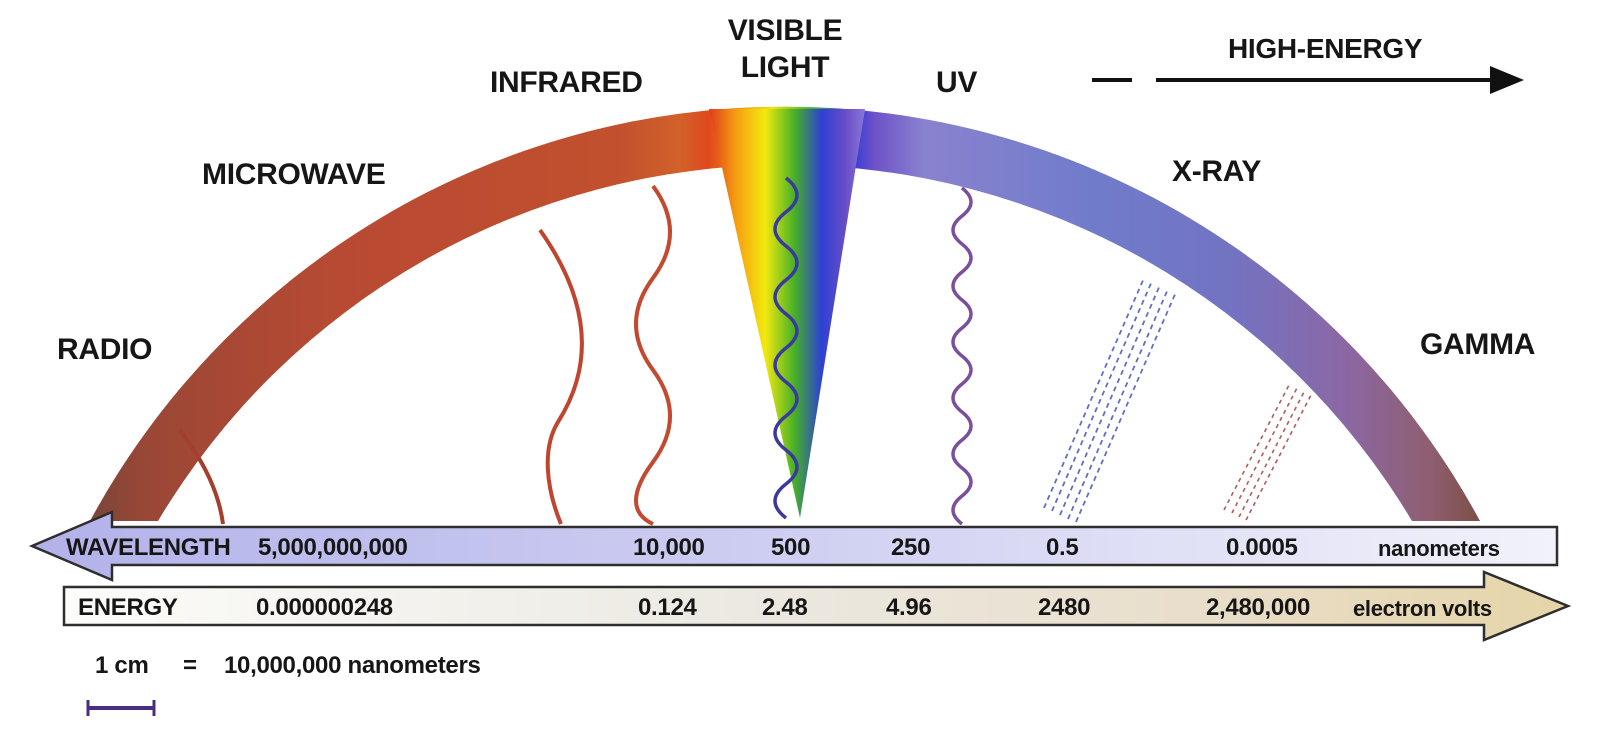 This screenshot has height=744, width=1600. Describe the element at coordinates (201, 476) in the screenshot. I see `radio-wave-line` at that location.